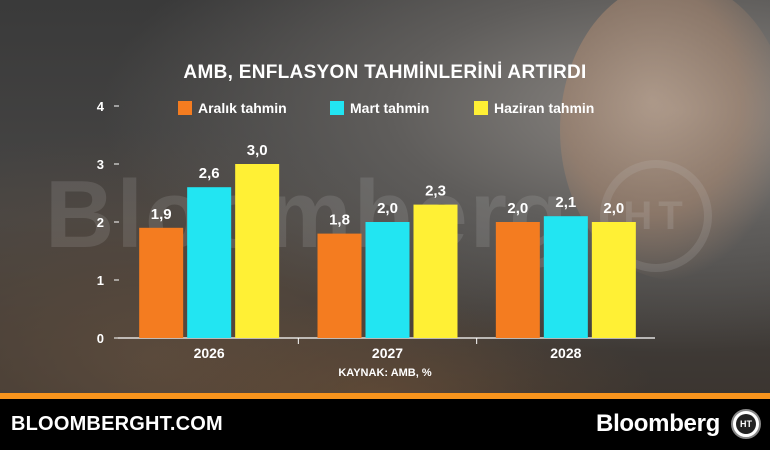 The height and width of the screenshot is (450, 770). I want to click on chart-source: KAYNAK: AMB, %, so click(385, 373).